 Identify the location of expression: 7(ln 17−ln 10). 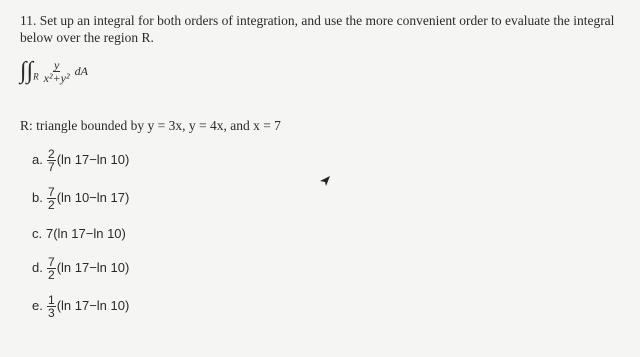
(86, 233).